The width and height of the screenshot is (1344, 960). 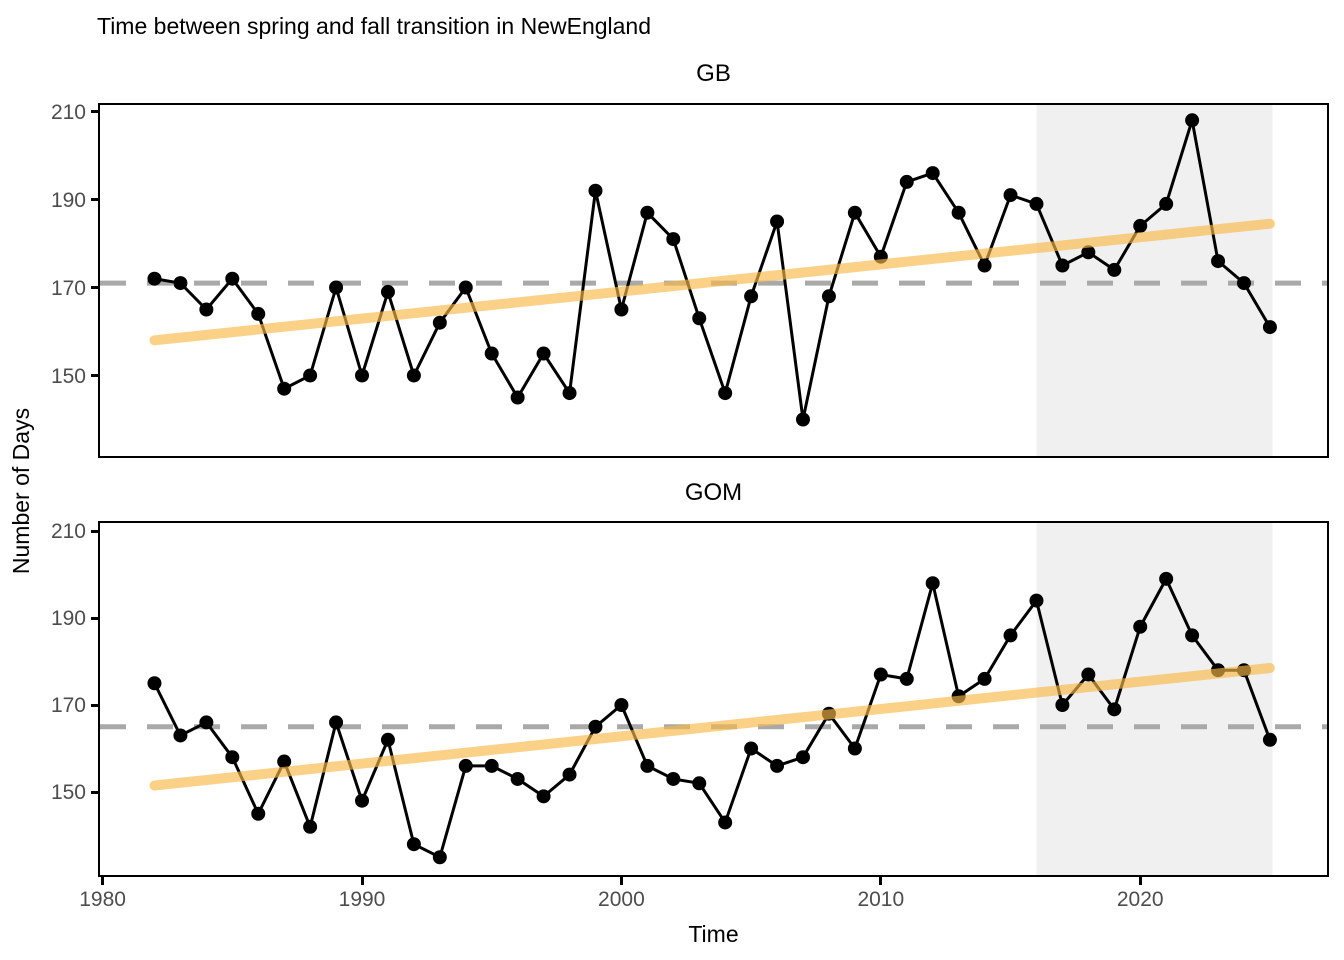 What do you see at coordinates (21, 491) in the screenshot?
I see `y-axis-title: Number of Days` at bounding box center [21, 491].